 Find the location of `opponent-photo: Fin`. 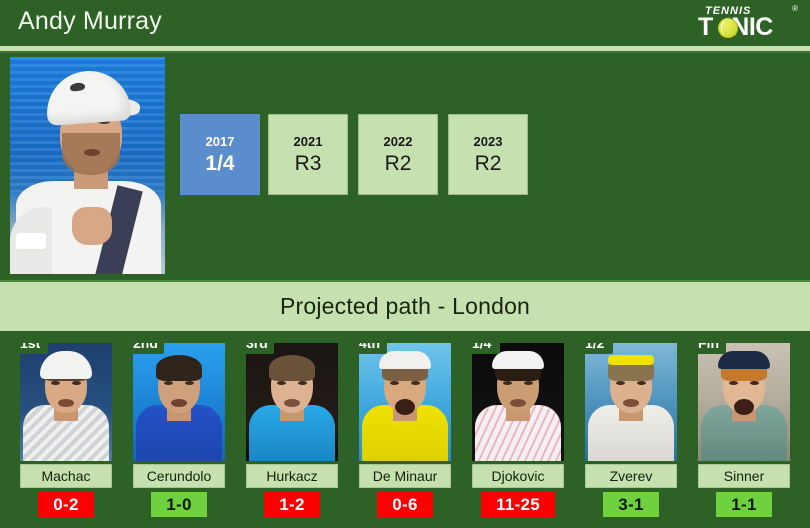

opponent-photo: Fin is located at coordinates (744, 402).